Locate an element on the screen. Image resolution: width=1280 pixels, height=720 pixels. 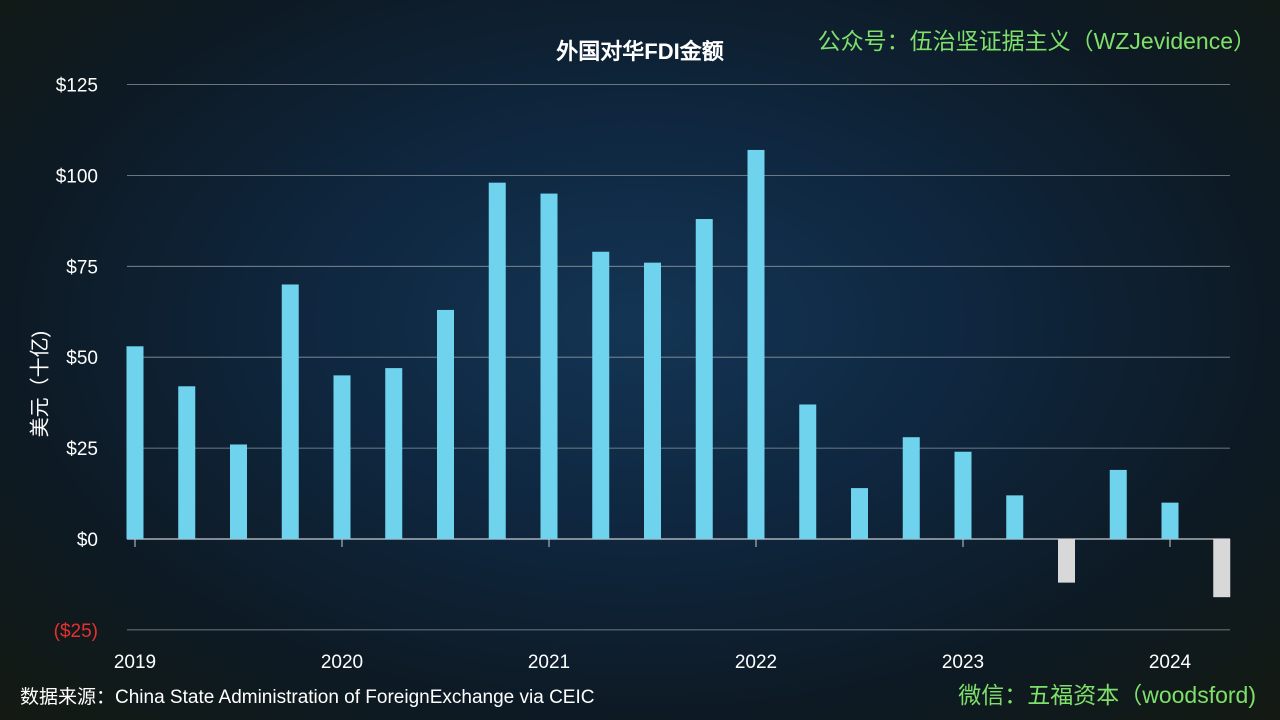
bar-2023Q1 is located at coordinates (963, 495).